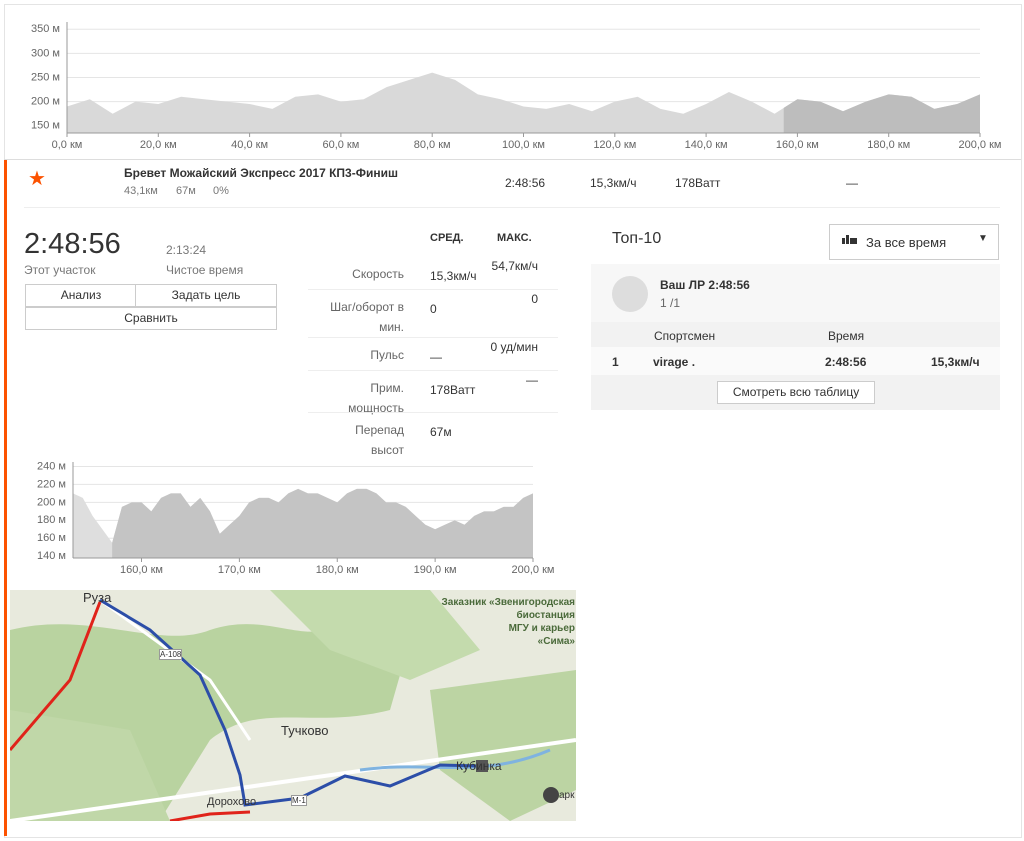 This screenshot has width=1024, height=841. I want to click on pr-rank: 1 /1, so click(670, 303).